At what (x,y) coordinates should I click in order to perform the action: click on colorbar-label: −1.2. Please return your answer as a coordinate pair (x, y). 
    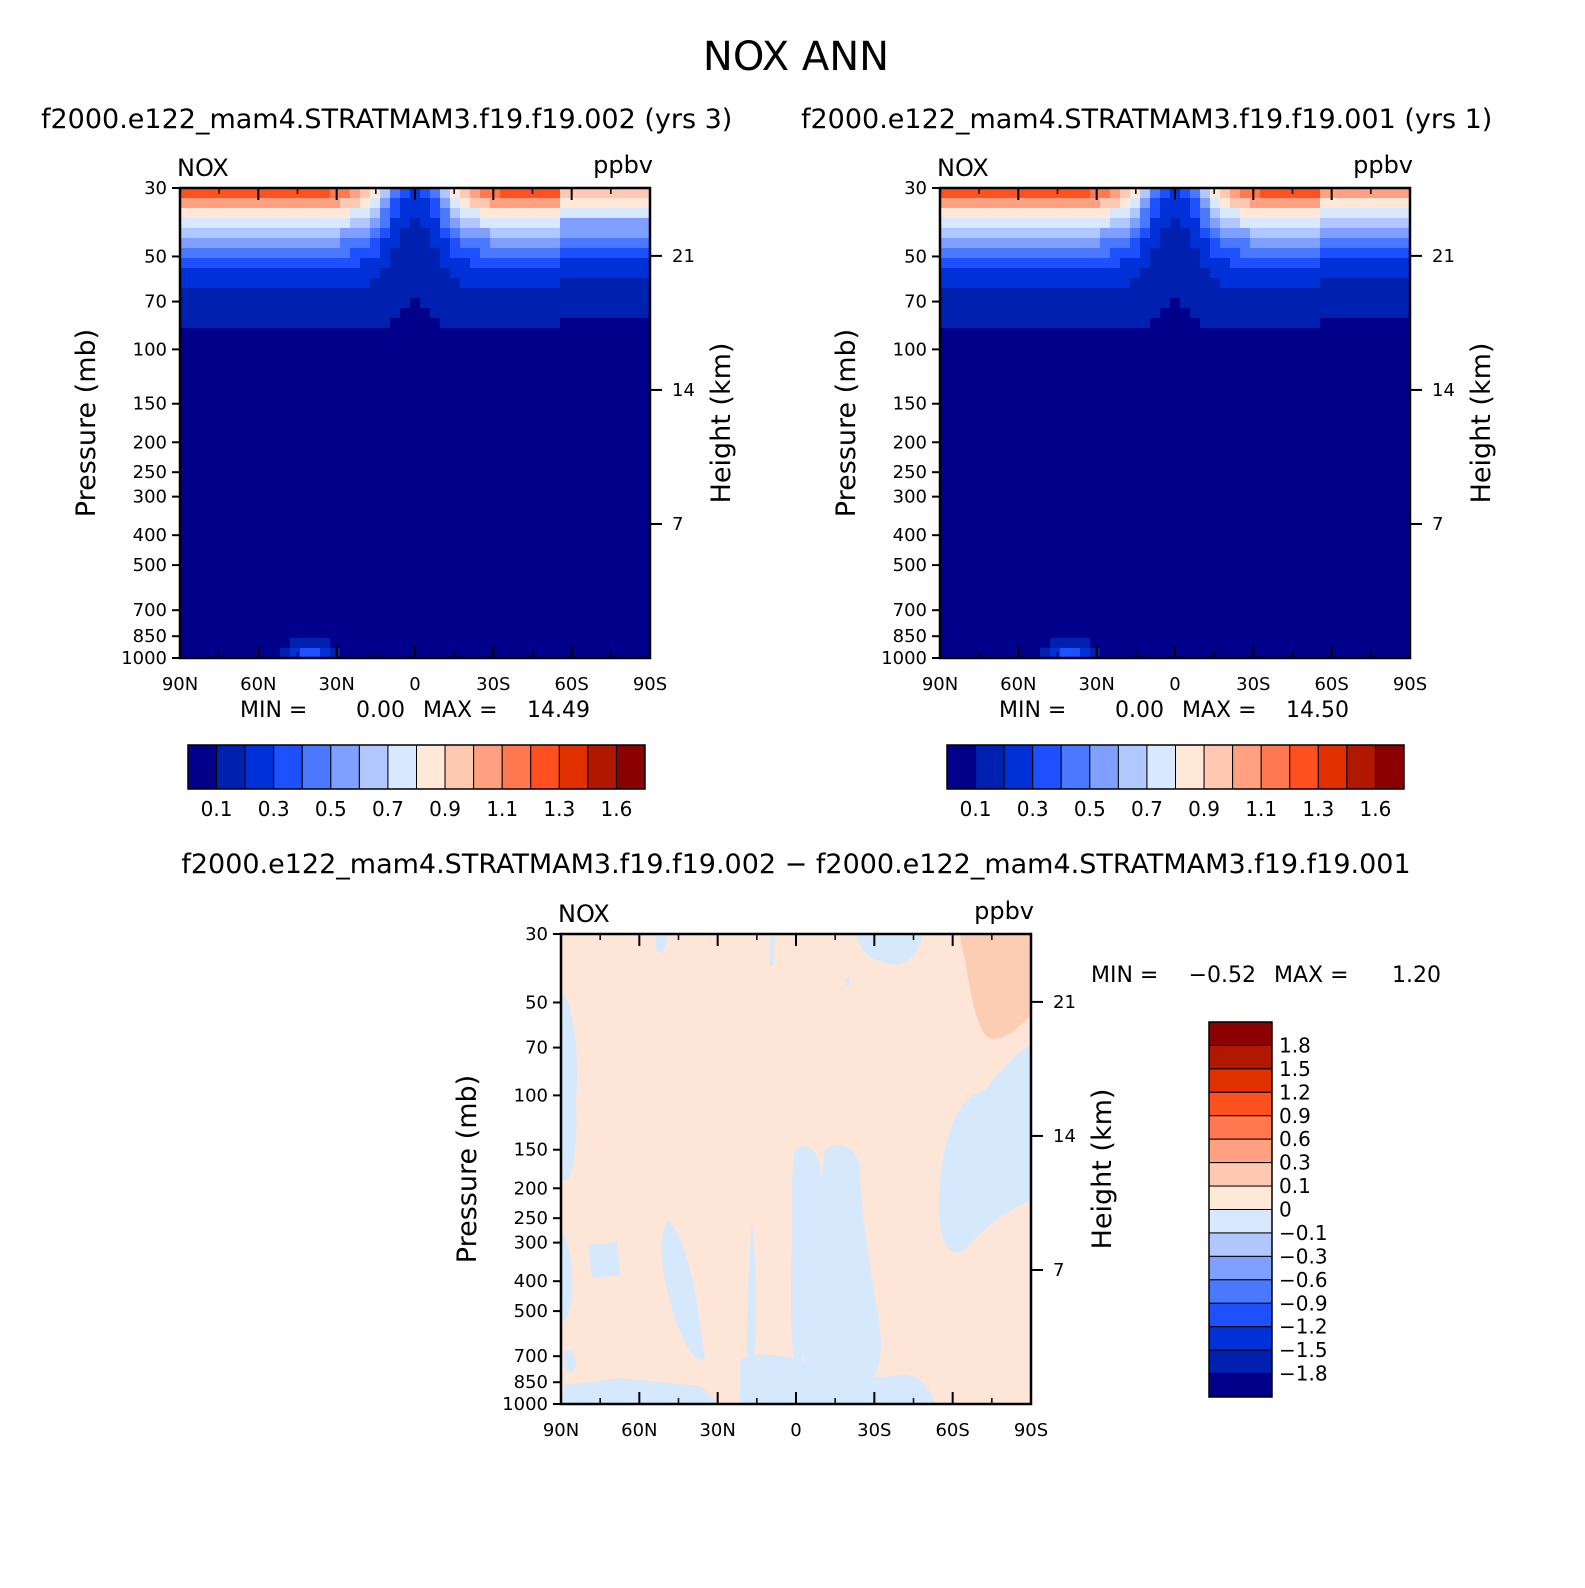
    Looking at the image, I should click on (1303, 1327).